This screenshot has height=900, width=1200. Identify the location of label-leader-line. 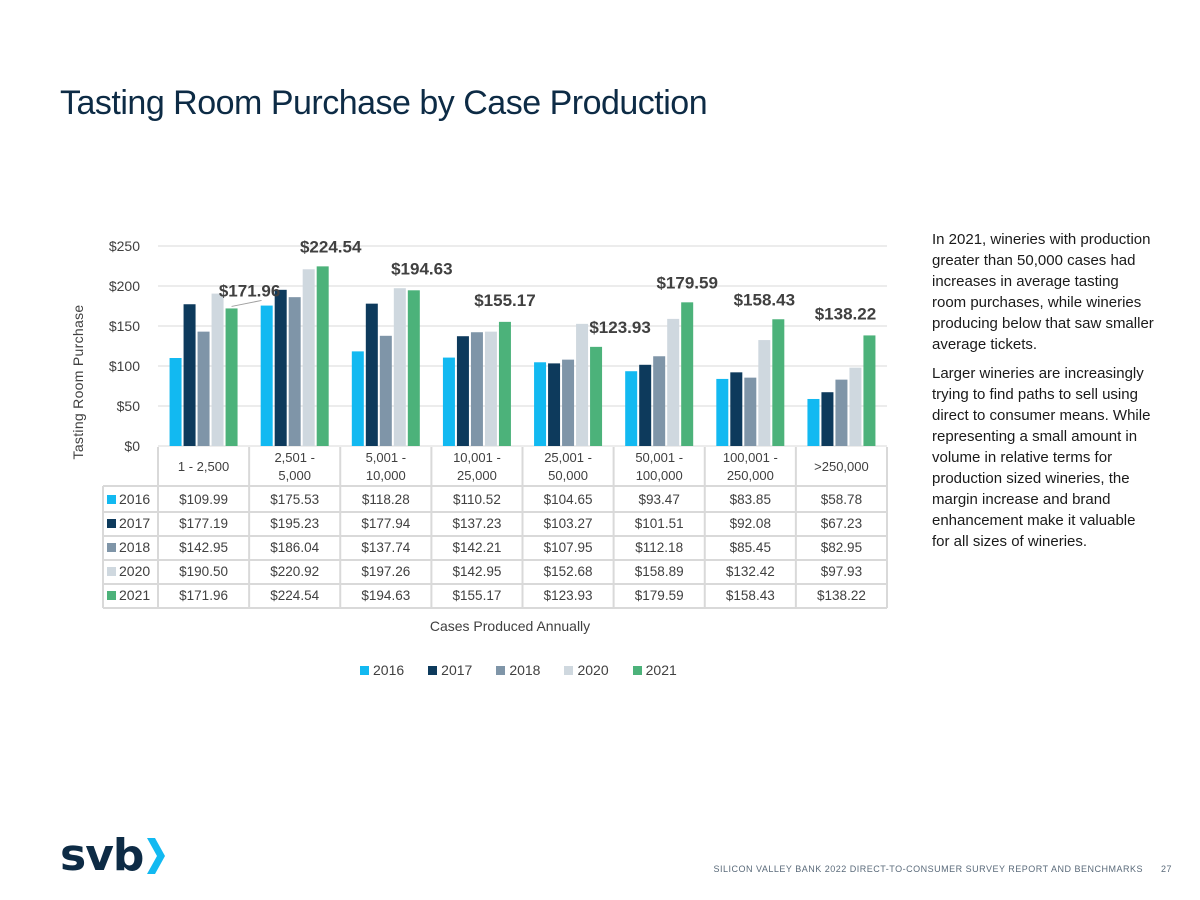
(246, 303).